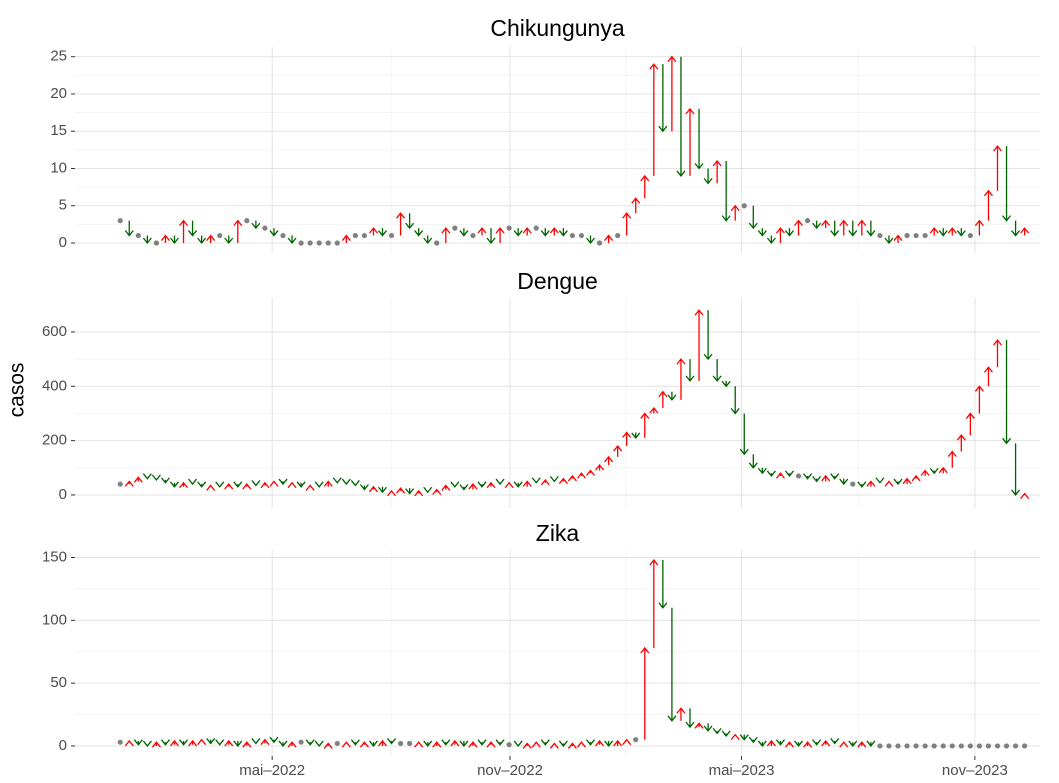 The width and height of the screenshot is (1059, 783). I want to click on y-tick-label: 0, so click(63, 745).